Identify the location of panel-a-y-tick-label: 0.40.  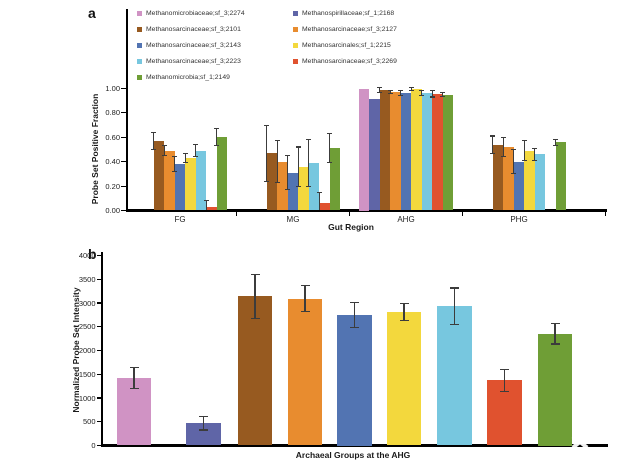
(112, 162).